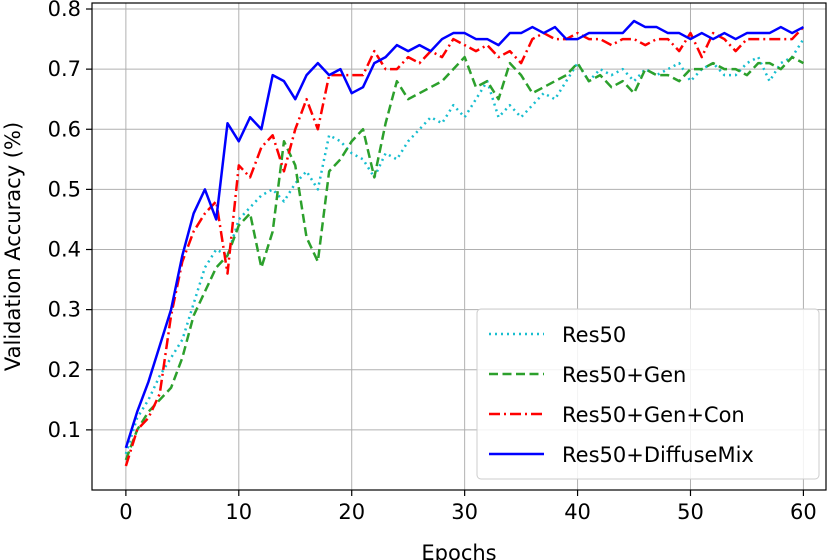 The image size is (830, 560). Describe the element at coordinates (653, 415) in the screenshot. I see `legend-label: Res50+Gen+Con` at that location.